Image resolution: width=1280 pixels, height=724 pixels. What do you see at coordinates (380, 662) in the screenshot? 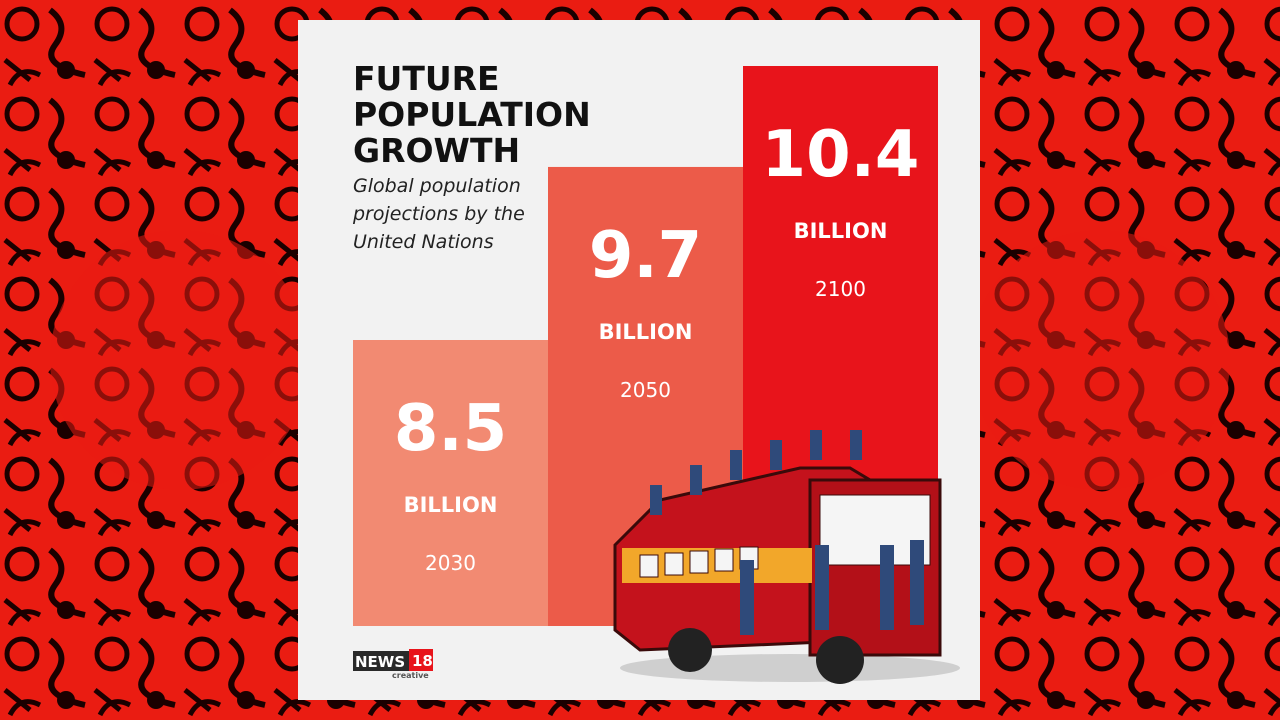
I see `logo-brand: NEWS` at bounding box center [380, 662].